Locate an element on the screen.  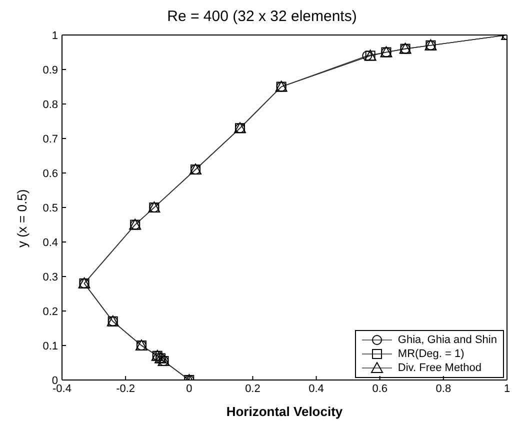
legend-label: Ghia, Ghia and Shin is located at coordinates (447, 340).